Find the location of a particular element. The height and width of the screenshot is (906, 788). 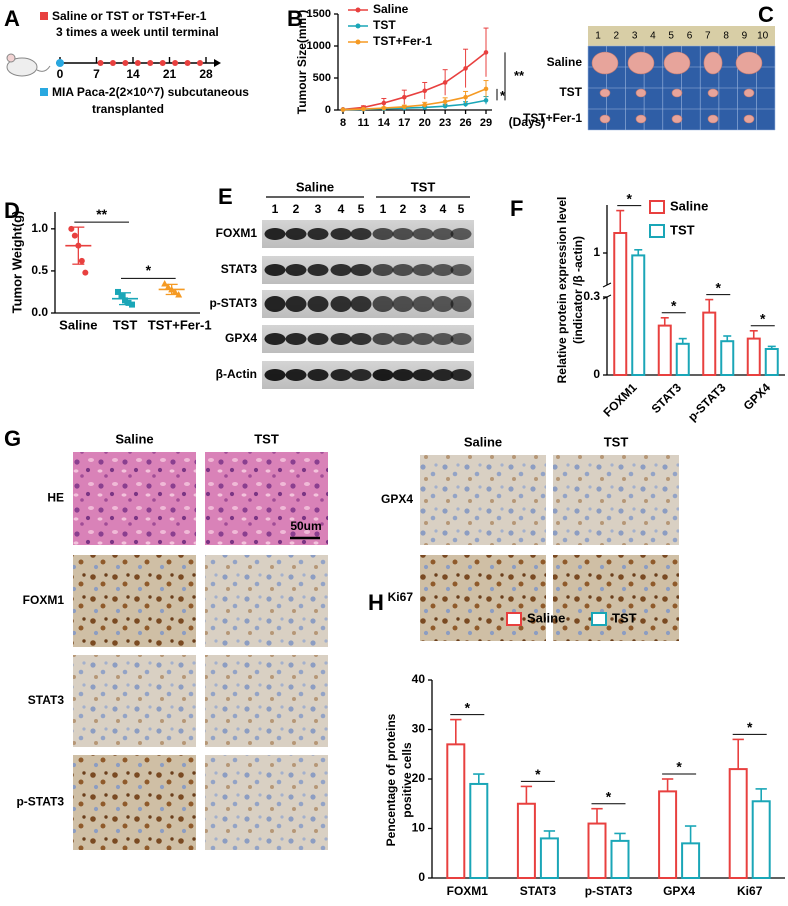

label: HE is located at coordinates (55, 498).